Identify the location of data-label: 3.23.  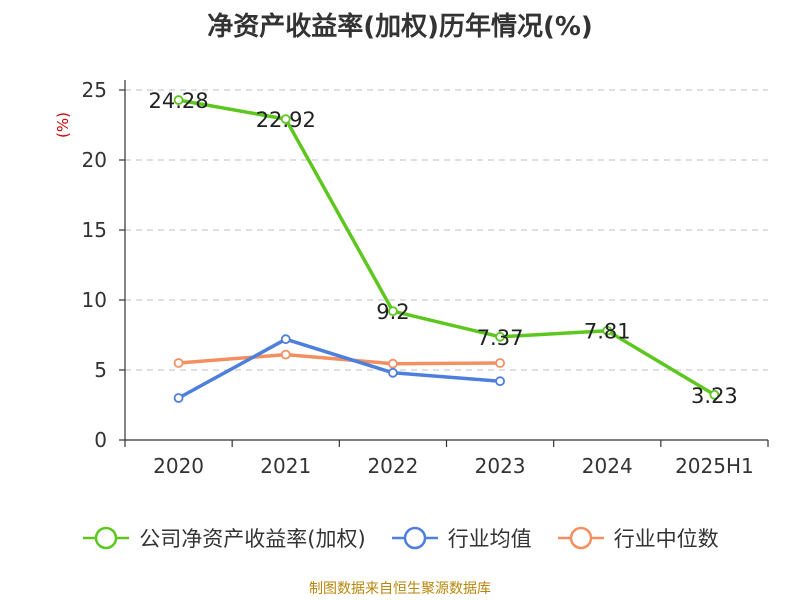
(714, 396).